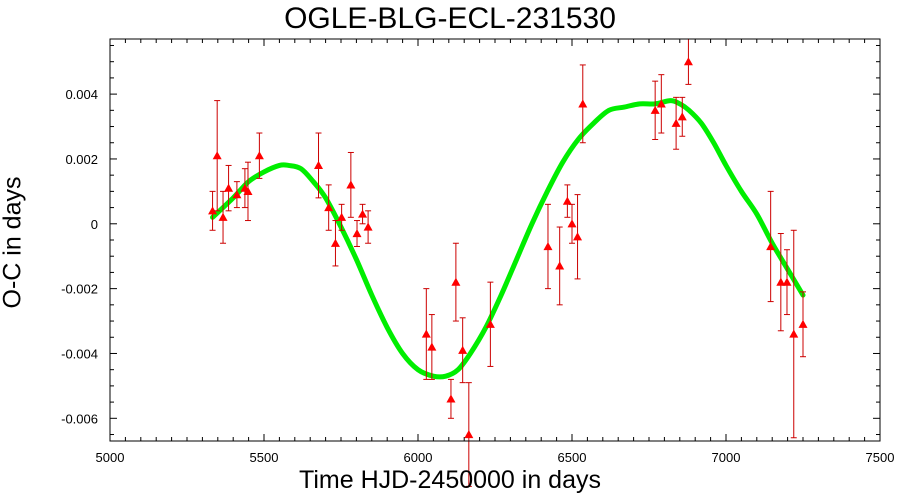  I want to click on y-tick-label: 0.004, so click(81, 94).